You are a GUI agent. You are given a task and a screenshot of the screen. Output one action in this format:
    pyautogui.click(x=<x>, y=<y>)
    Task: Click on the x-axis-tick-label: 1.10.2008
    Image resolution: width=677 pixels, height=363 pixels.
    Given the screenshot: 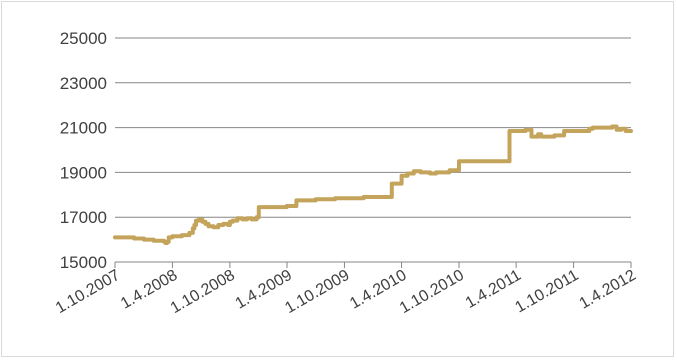 What is the action you would take?
    pyautogui.click(x=203, y=292)
    